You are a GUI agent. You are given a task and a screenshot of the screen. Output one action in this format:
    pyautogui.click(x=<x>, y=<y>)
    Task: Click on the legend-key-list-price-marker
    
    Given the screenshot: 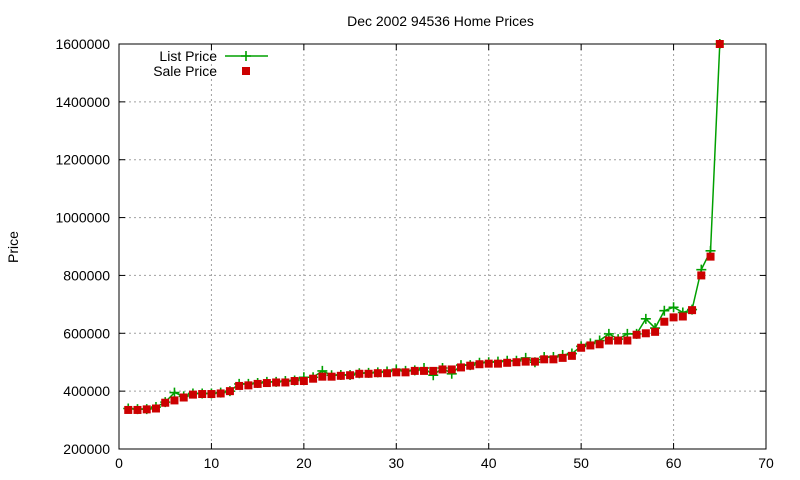 What is the action you would take?
    pyautogui.click(x=246, y=56)
    